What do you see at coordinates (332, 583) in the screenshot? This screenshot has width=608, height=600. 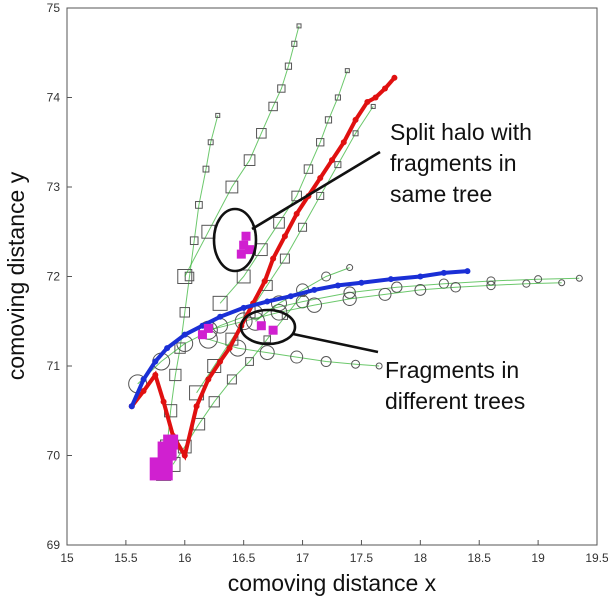 I see `x-axis-title: comoving distance x` at bounding box center [332, 583].